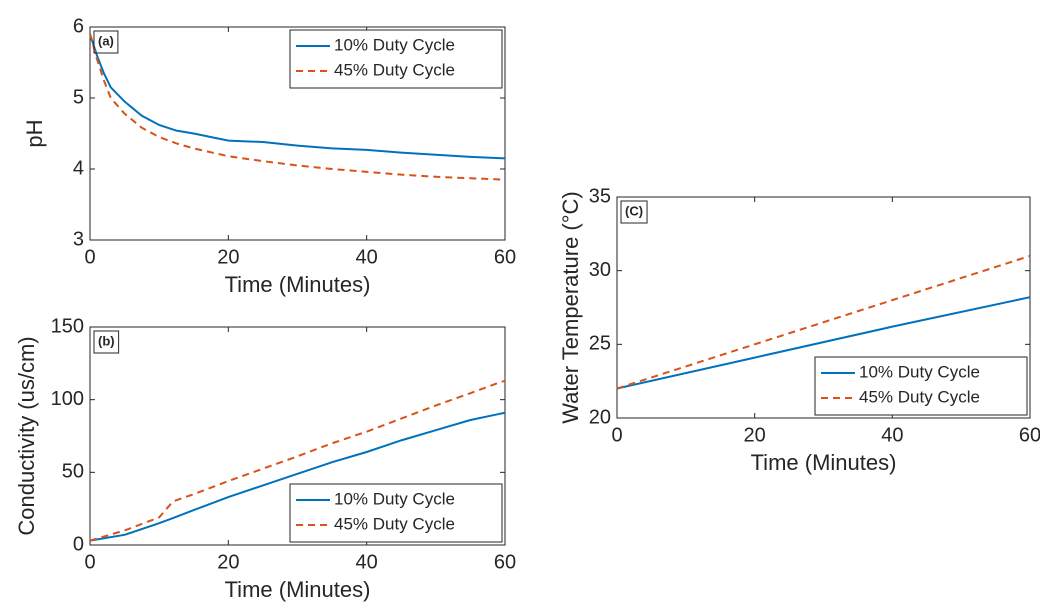 This screenshot has width=1040, height=616. I want to click on y-tick-label: 50, so click(73, 472).